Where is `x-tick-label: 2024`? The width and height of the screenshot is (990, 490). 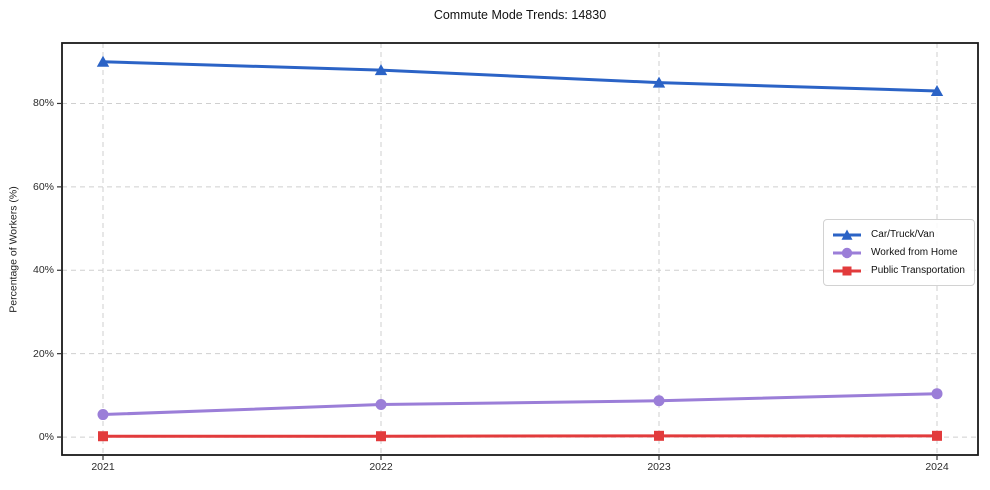
x-tick-label: 2024 is located at coordinates (937, 467).